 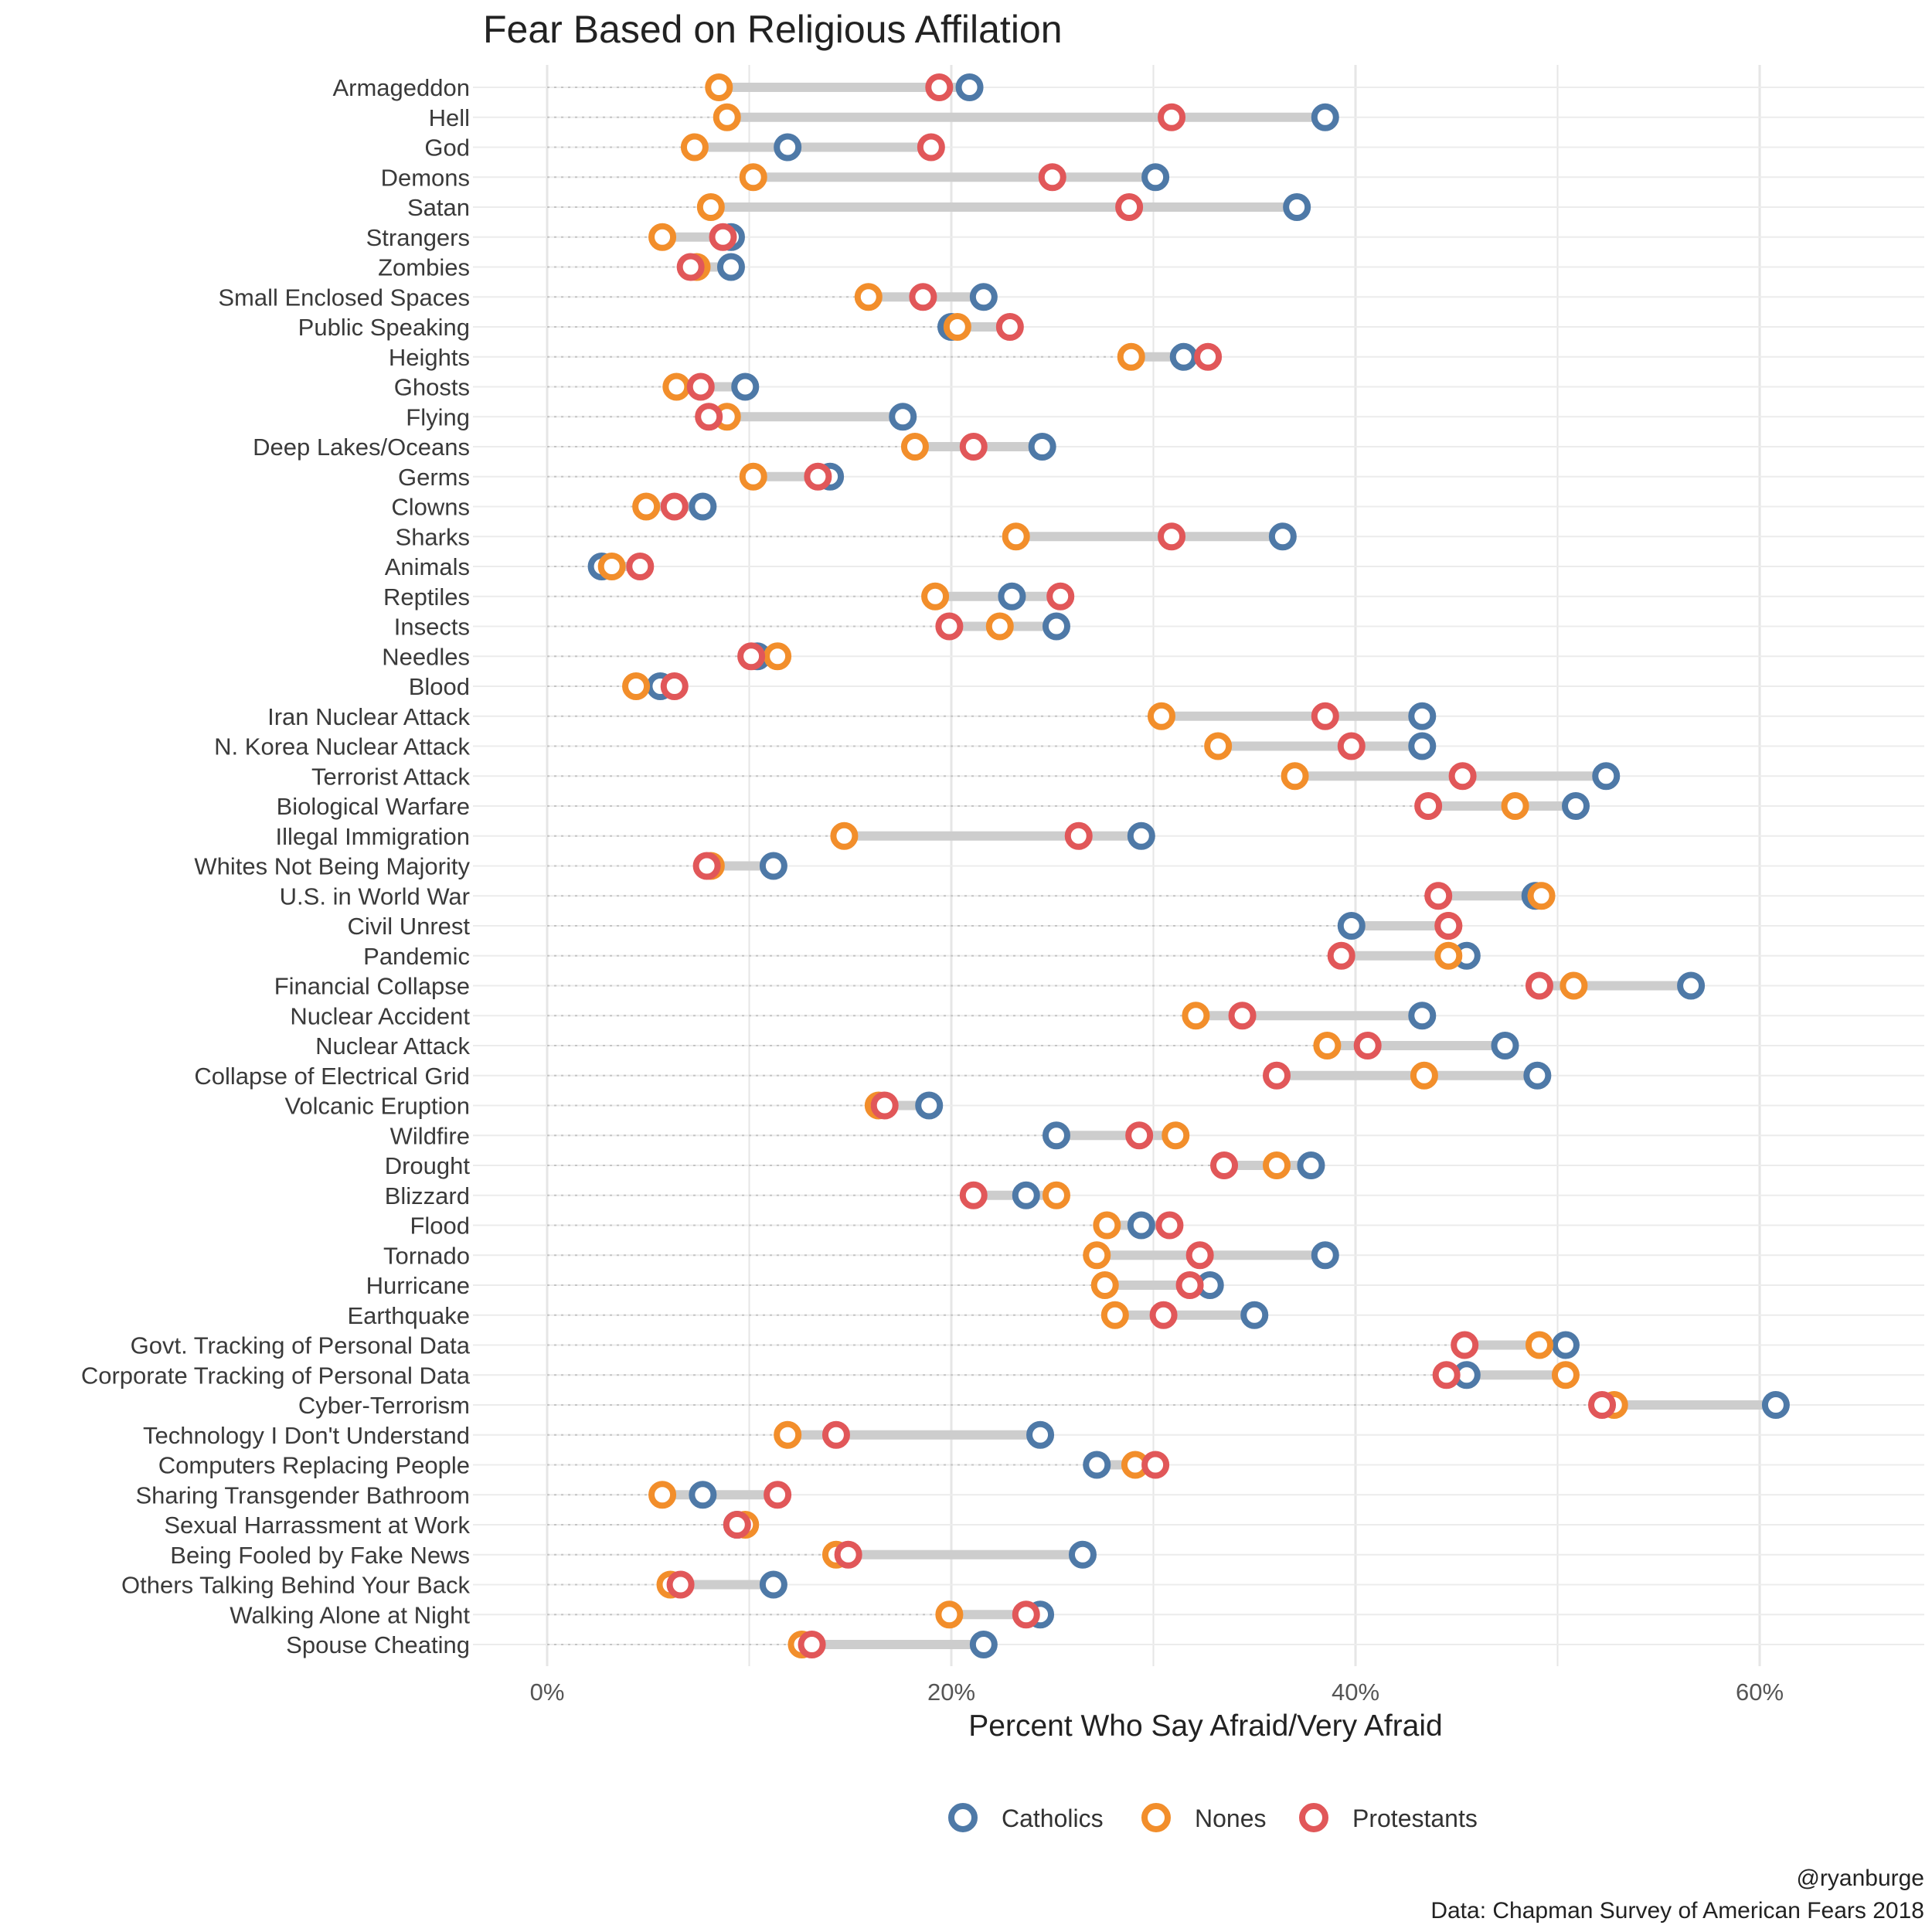 What do you see at coordinates (332, 1077) in the screenshot?
I see `category-label: Collapse of Electrical Grid` at bounding box center [332, 1077].